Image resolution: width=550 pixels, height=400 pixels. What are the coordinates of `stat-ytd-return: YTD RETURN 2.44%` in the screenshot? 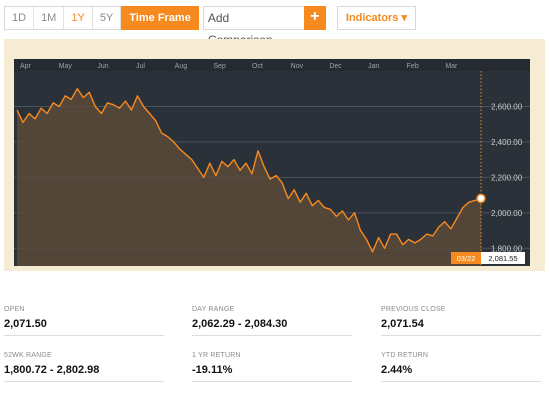 It's located at (461, 367).